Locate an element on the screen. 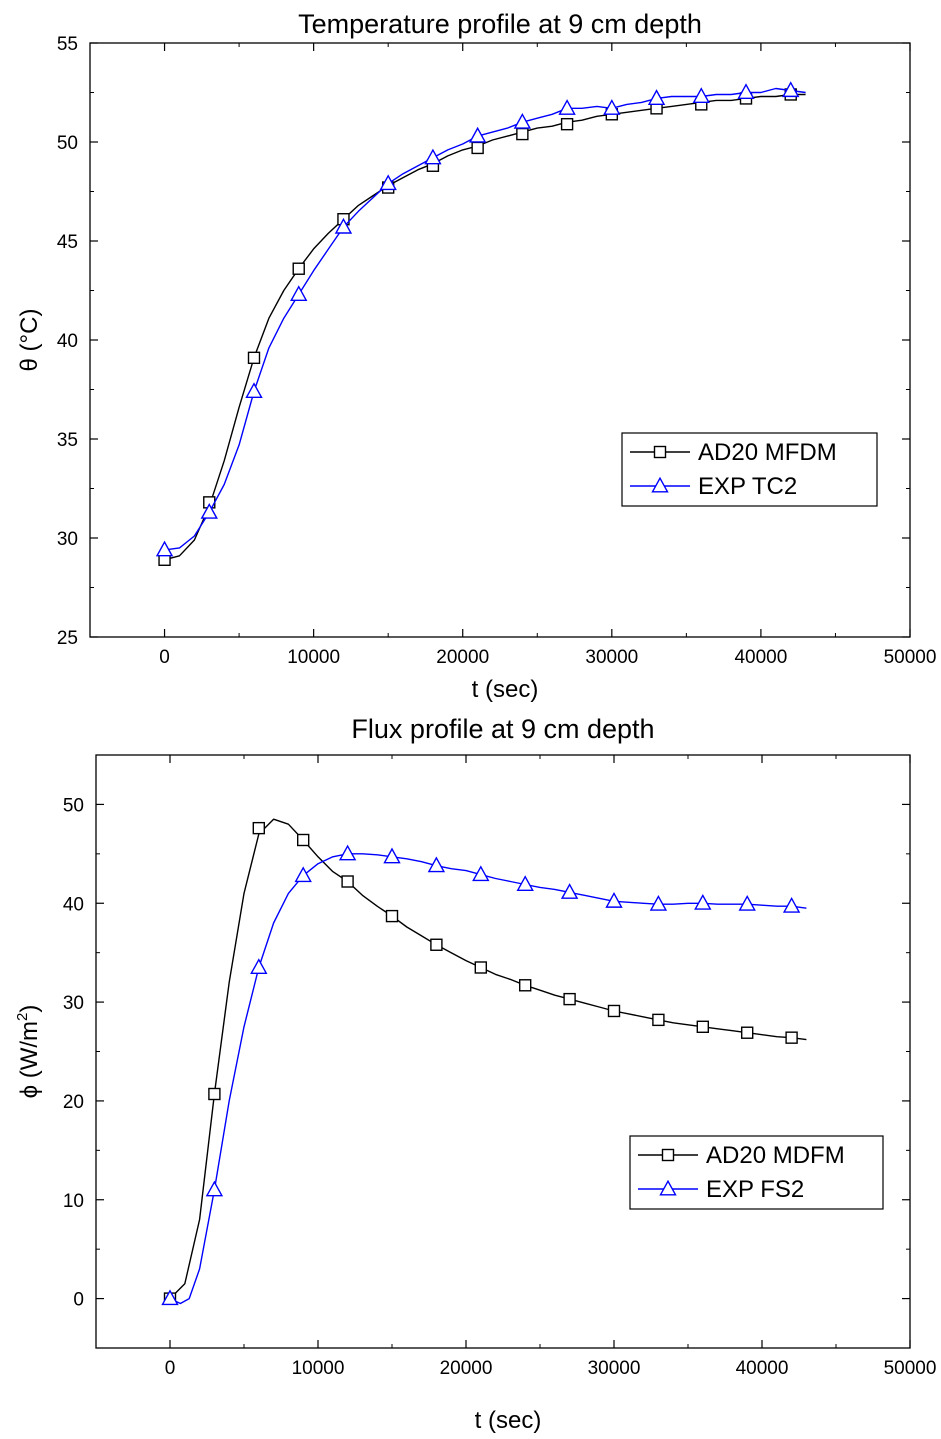 Image resolution: width=941 pixels, height=1439 pixels. y-tick-label: 0 is located at coordinates (78, 1300).